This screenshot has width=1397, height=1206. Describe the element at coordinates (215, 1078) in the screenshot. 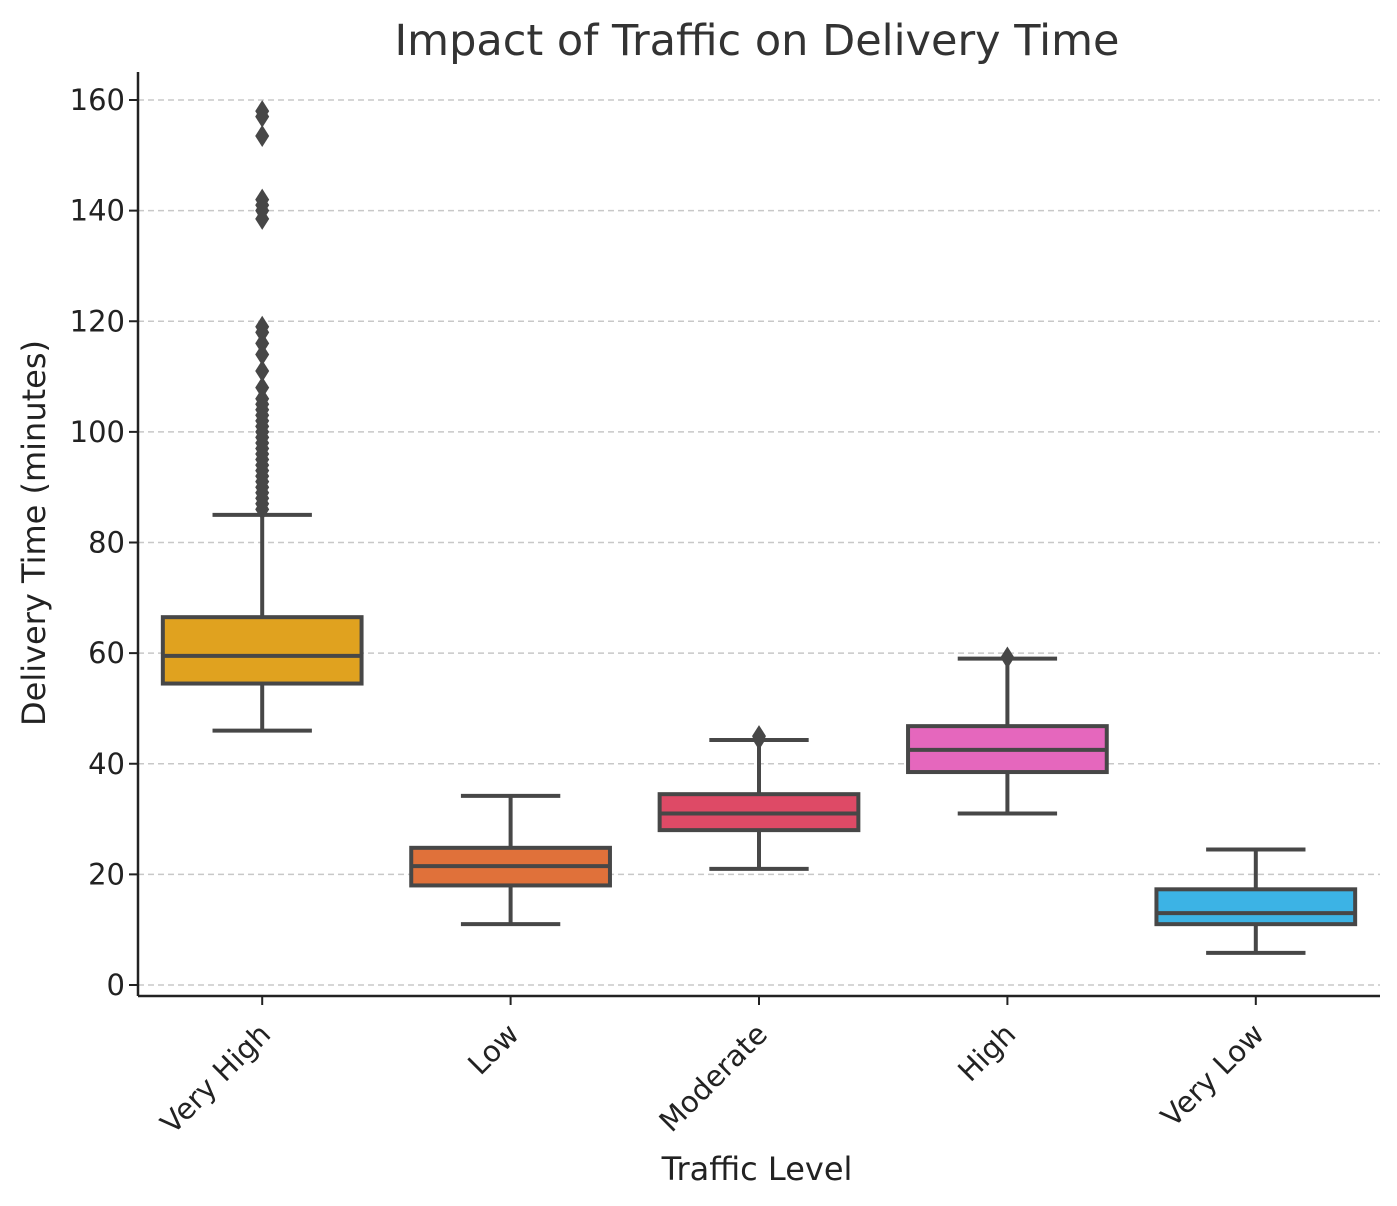

I see `x-tick-label: Very High` at that location.